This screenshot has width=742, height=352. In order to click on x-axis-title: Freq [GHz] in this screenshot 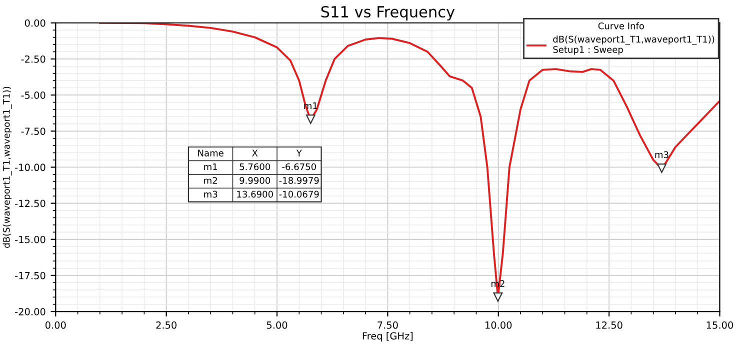, I will do `click(387, 337)`.